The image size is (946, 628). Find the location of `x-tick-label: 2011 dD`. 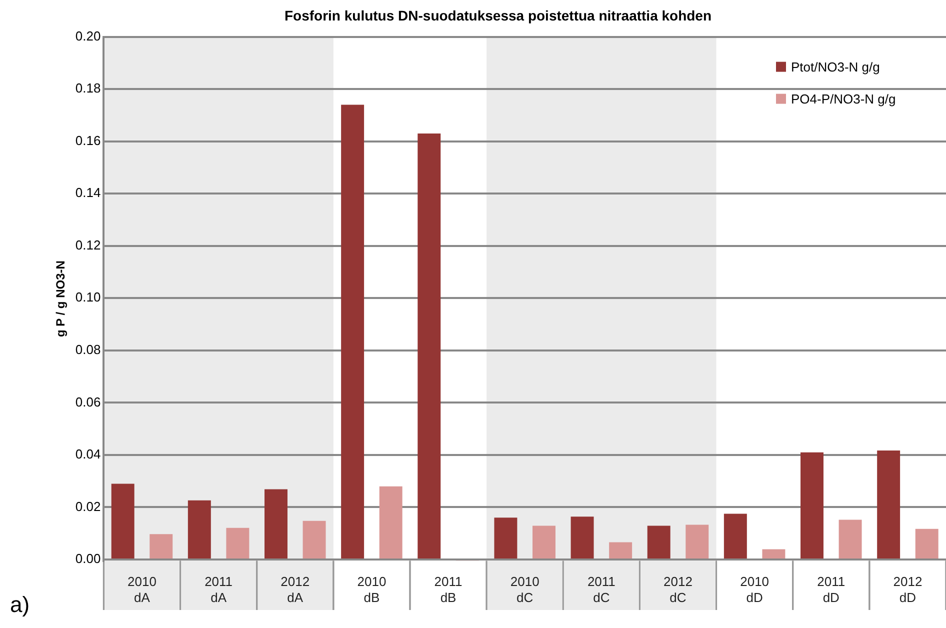

x-tick-label: 2011 dD is located at coordinates (831, 589).